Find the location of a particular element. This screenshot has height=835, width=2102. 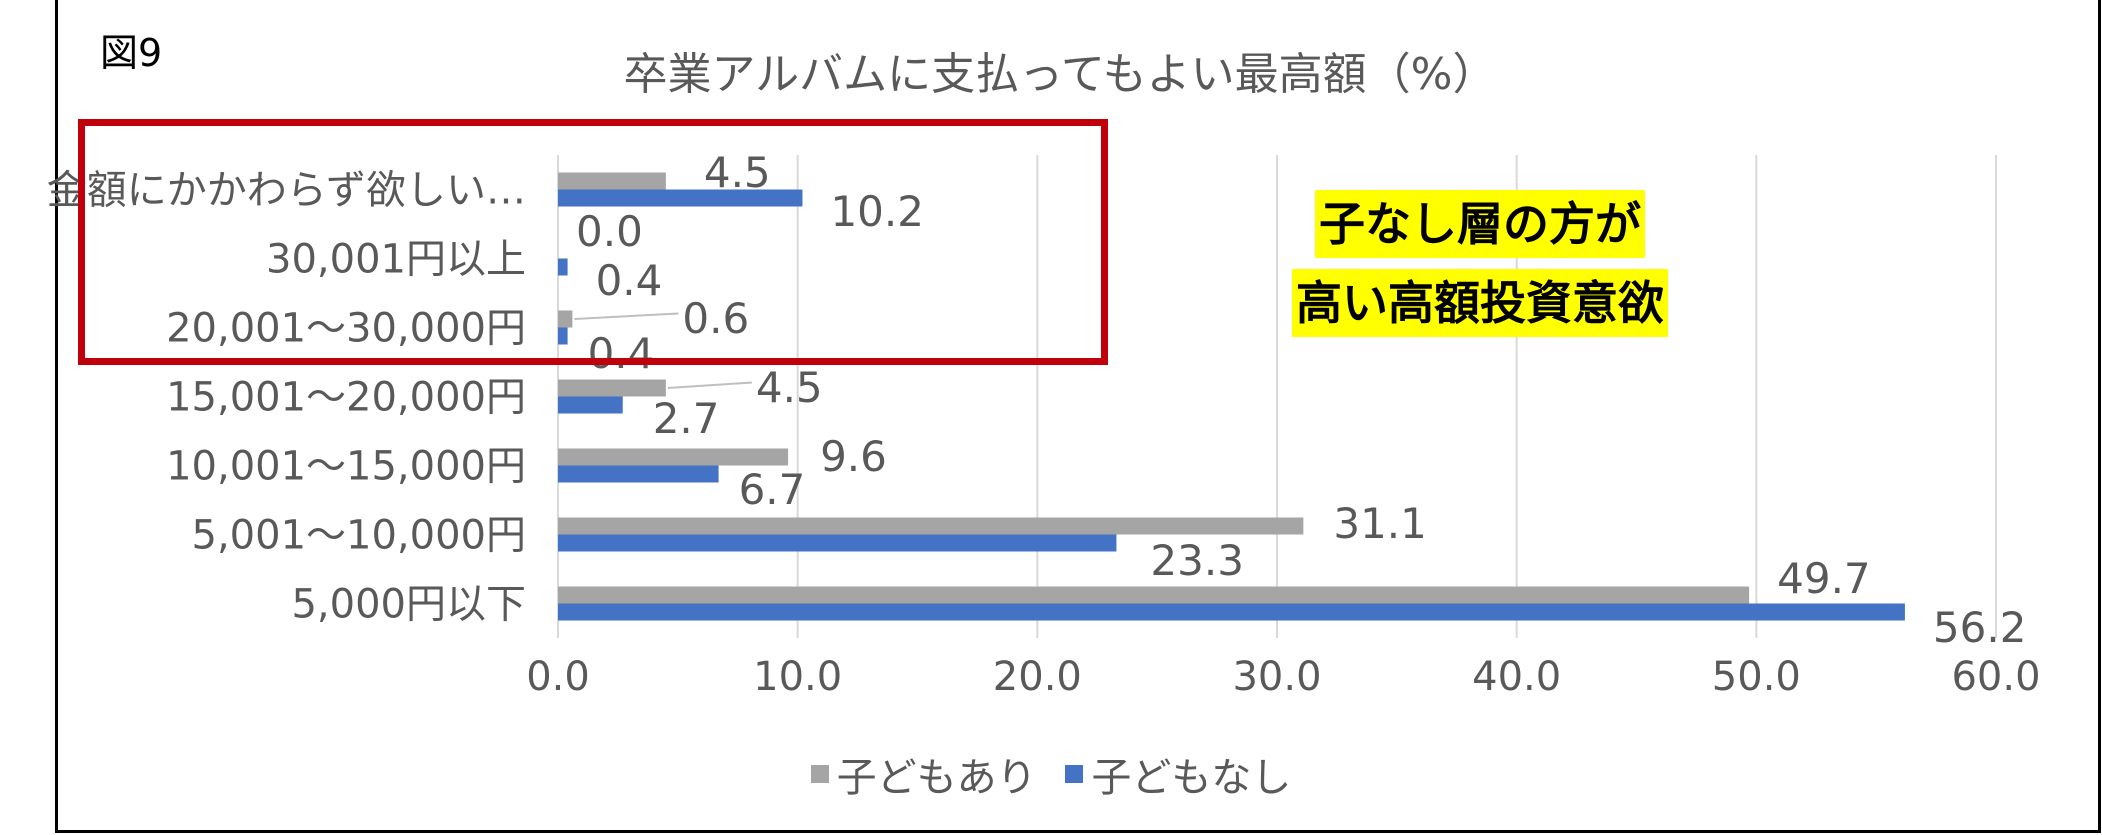

data-label-with-children: 9.6 is located at coordinates (853, 456).